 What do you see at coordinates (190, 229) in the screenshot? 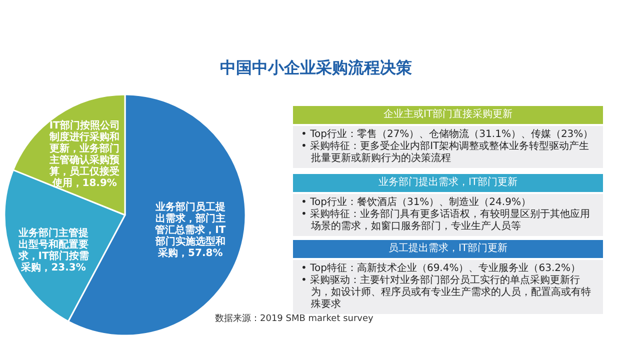
I see `slice-label: 业务部门员工提出需求，部门主管汇总需求，IT部门实施选型和采购，57.8%` at bounding box center [190, 229].